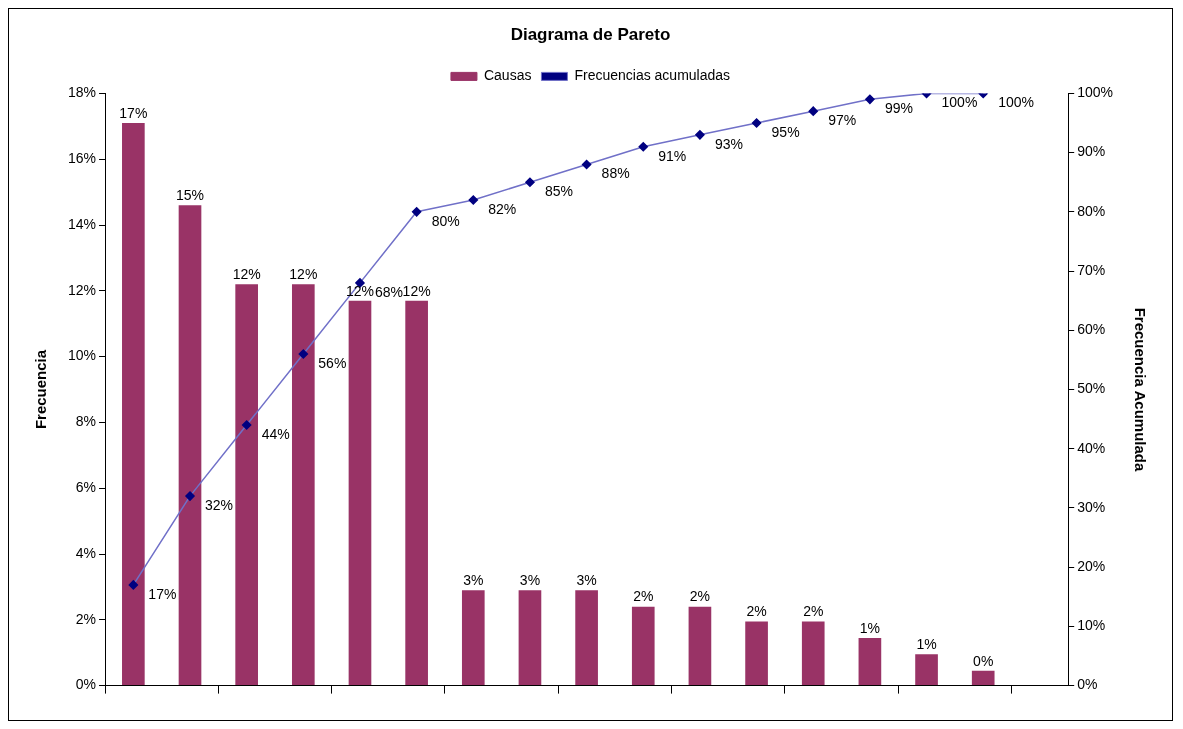  Describe the element at coordinates (1140, 389) in the screenshot. I see `y2-axis-title: Frecuencia Acumulada` at that location.